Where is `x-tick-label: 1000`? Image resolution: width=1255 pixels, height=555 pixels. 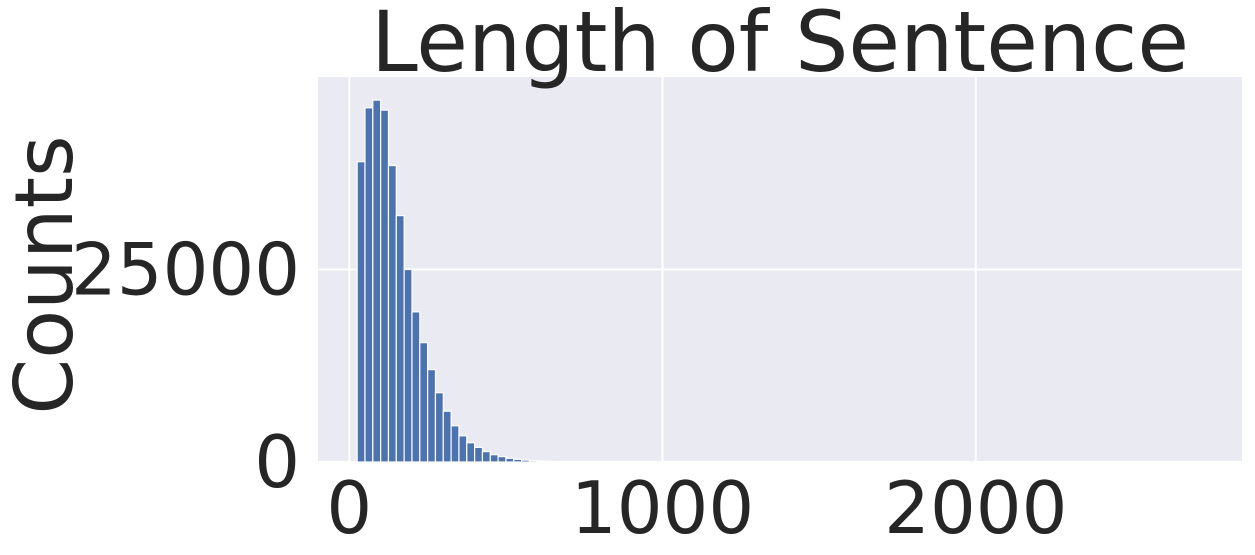 x-tick-label: 1000 is located at coordinates (662, 508).